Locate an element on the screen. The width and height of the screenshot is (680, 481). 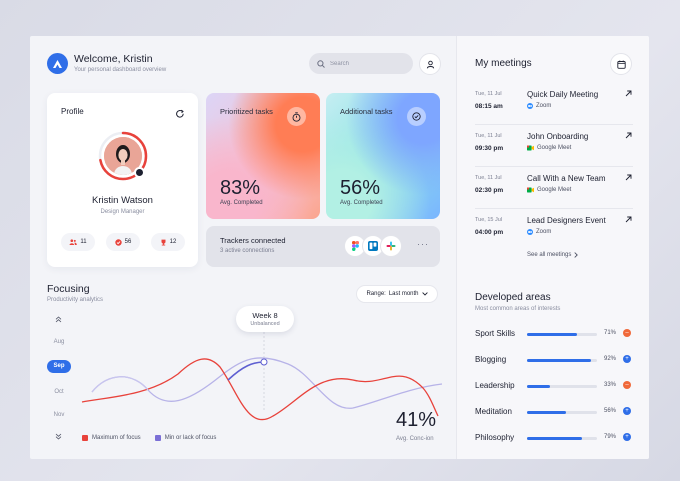
meeting-time: 09:30 pm is located at coordinates (489, 148).